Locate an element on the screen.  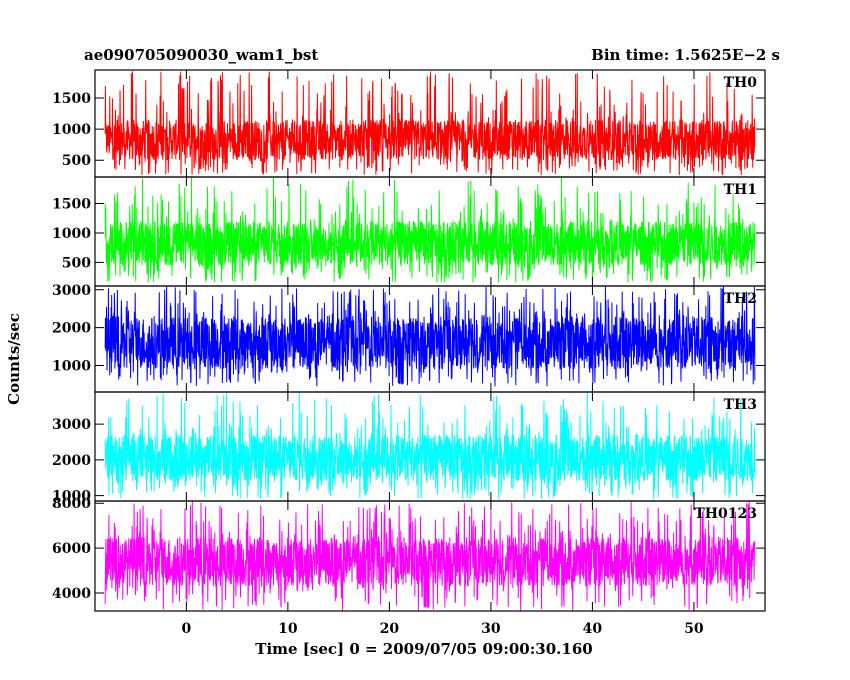
panel-label-th2: TH2 is located at coordinates (740, 299).